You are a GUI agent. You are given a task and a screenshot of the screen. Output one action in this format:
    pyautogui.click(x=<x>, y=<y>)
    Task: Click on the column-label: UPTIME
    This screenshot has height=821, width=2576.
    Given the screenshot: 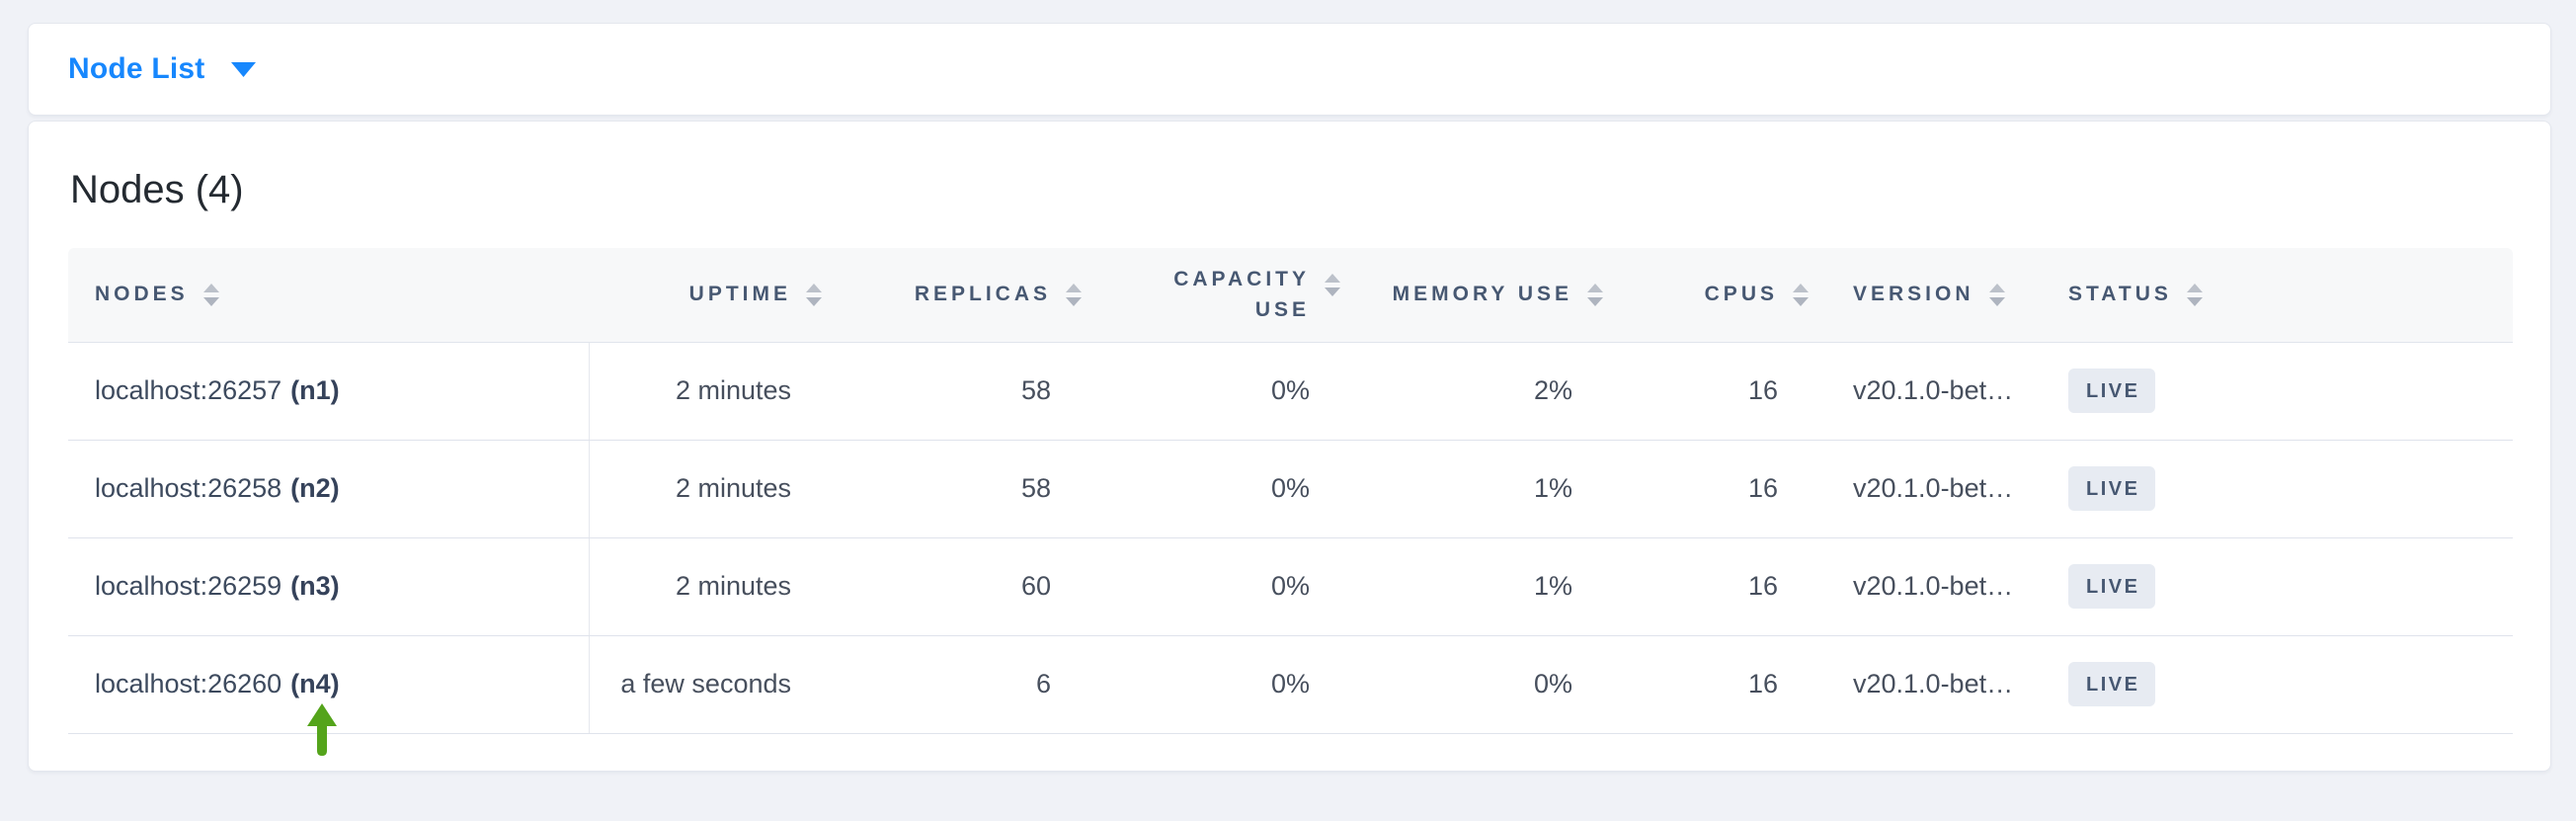 What is the action you would take?
    pyautogui.click(x=739, y=295)
    